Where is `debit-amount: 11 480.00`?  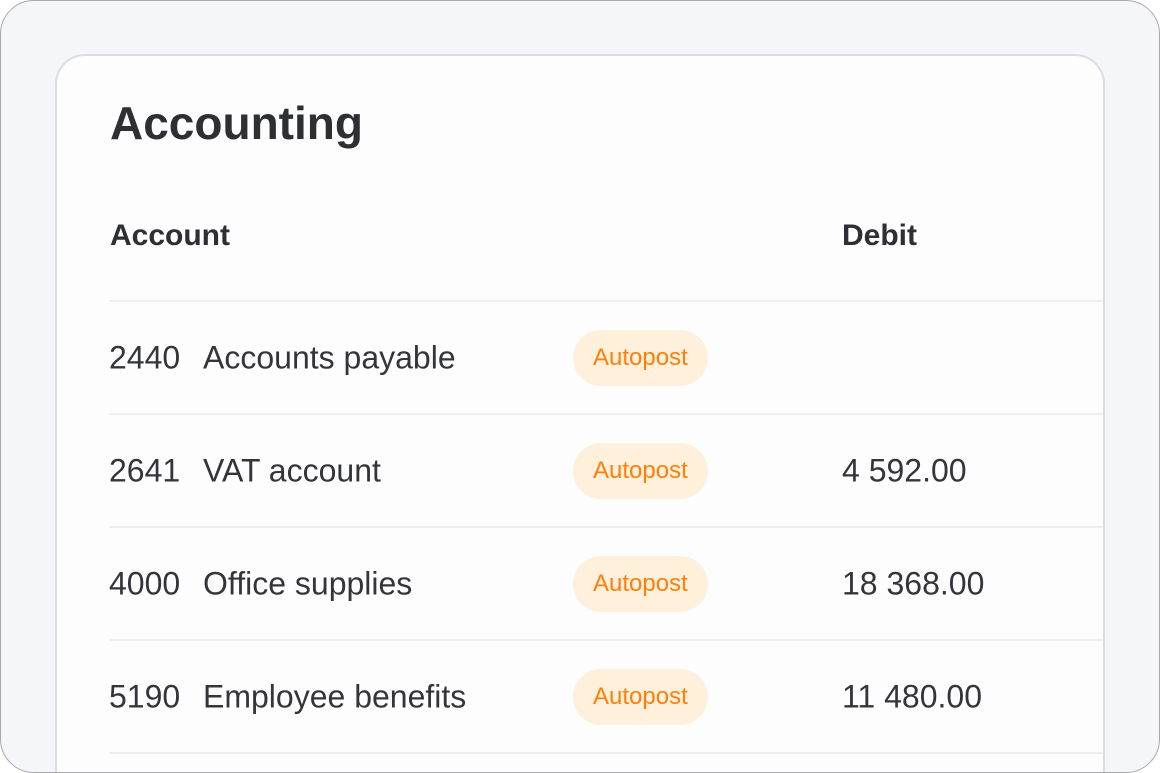 debit-amount: 11 480.00 is located at coordinates (912, 696).